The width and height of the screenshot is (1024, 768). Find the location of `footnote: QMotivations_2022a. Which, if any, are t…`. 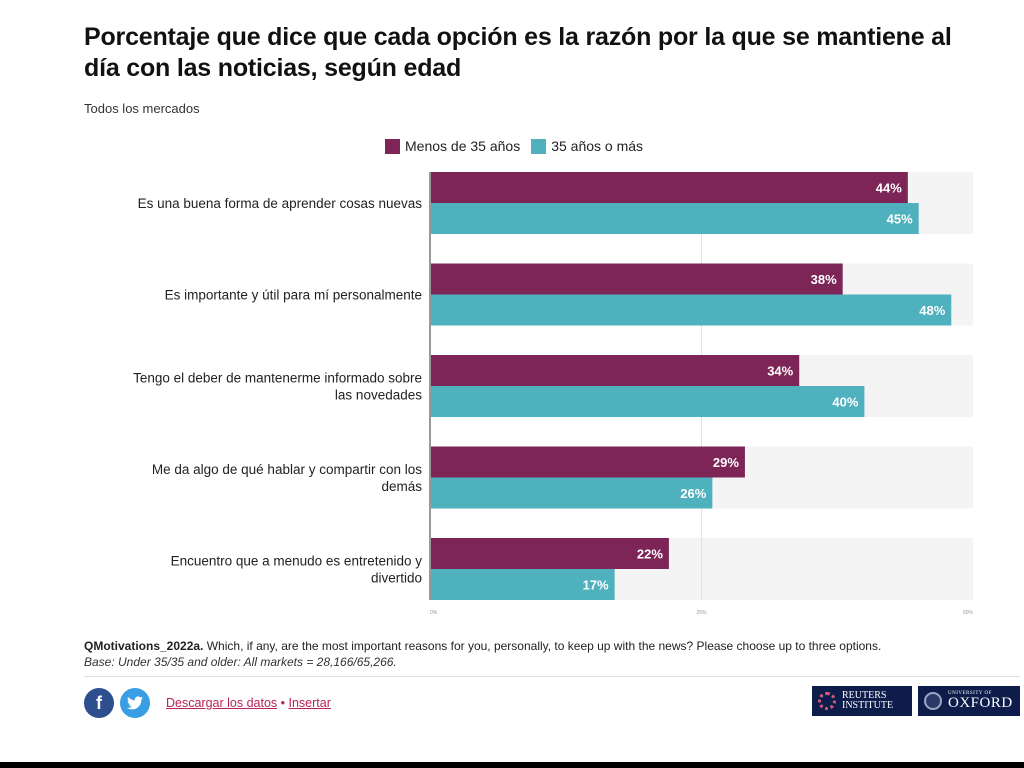

footnote: QMotivations_2022a. Which, if any, are t… is located at coordinates (549, 654).